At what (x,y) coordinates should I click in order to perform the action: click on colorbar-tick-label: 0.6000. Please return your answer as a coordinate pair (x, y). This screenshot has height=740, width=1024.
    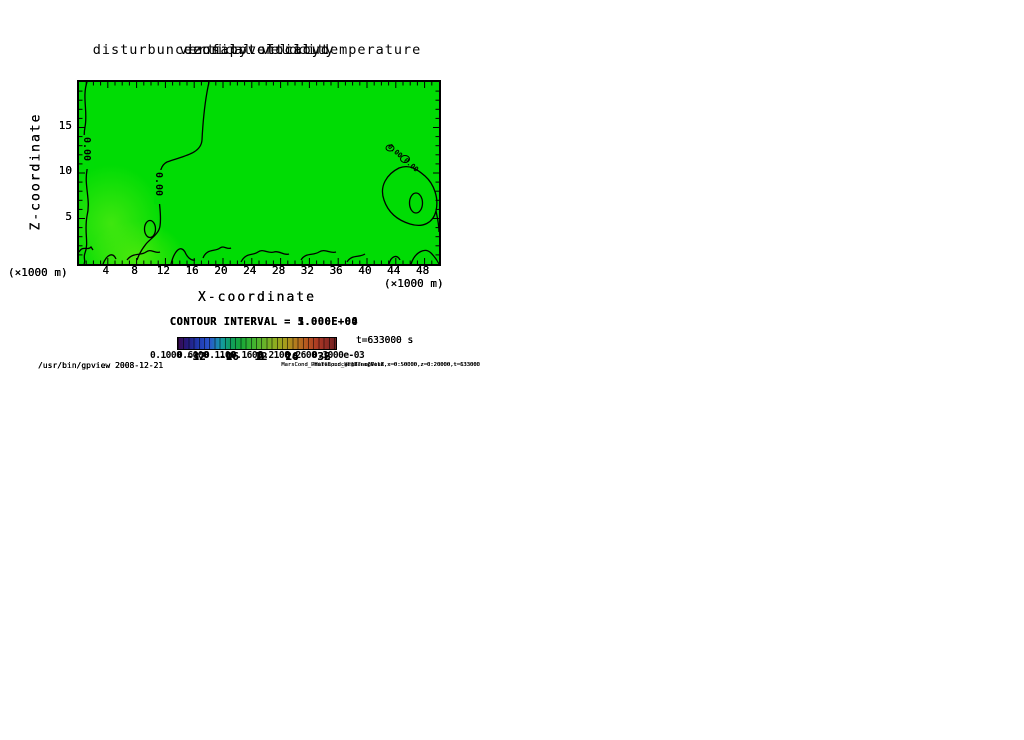
    Looking at the image, I should click on (193, 355).